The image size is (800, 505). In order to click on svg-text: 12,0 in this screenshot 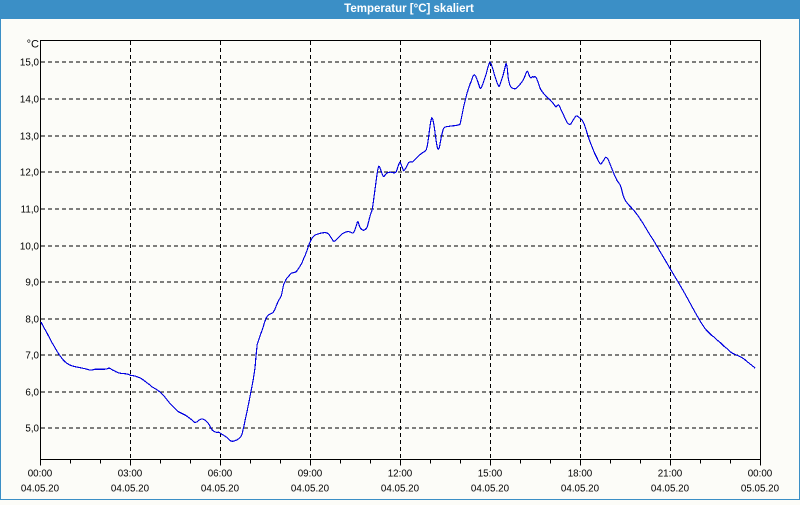, I will do `click(30, 172)`.